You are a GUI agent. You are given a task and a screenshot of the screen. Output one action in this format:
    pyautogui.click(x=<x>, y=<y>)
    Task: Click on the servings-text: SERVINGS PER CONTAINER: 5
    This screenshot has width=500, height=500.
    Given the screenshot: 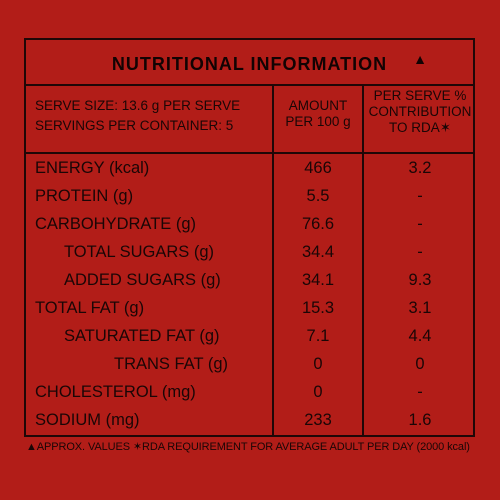 What is the action you would take?
    pyautogui.click(x=134, y=125)
    